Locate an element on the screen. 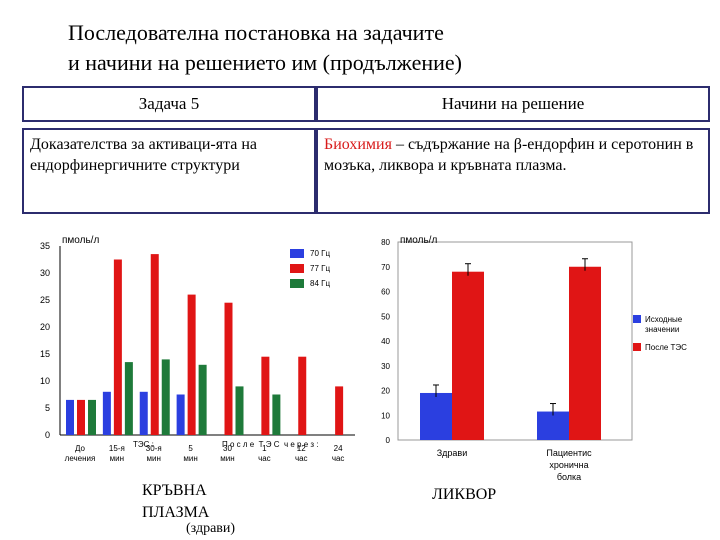 This screenshot has height=540, width=720. plasma-caption-line-2: ПЛАЗМА is located at coordinates (176, 512).